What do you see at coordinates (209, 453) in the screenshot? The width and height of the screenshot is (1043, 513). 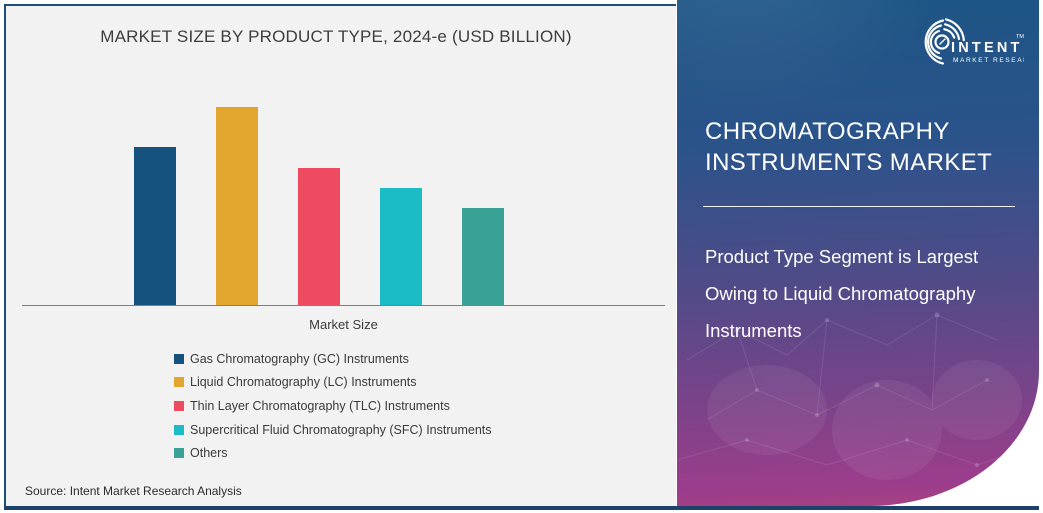 I see `legend-label: Others` at bounding box center [209, 453].